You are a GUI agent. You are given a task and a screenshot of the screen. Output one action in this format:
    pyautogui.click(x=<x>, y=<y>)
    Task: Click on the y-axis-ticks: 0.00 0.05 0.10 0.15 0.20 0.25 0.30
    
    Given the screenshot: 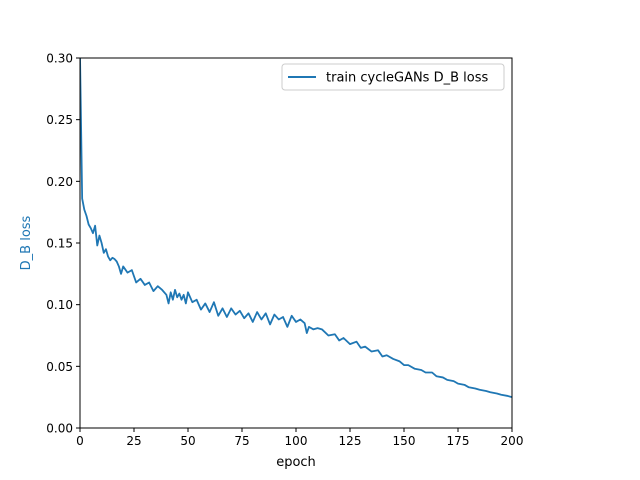 What is the action you would take?
    pyautogui.click(x=63, y=244)
    